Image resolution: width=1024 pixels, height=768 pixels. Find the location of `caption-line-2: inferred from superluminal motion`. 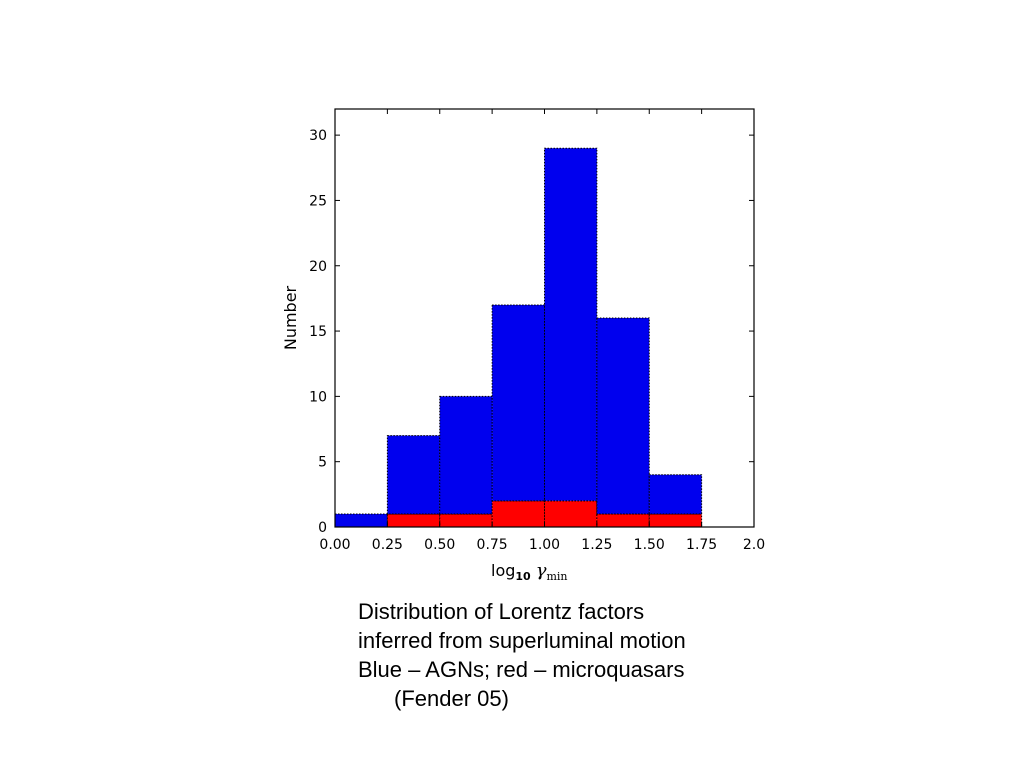

caption-line-2: inferred from superluminal motion is located at coordinates (522, 640).